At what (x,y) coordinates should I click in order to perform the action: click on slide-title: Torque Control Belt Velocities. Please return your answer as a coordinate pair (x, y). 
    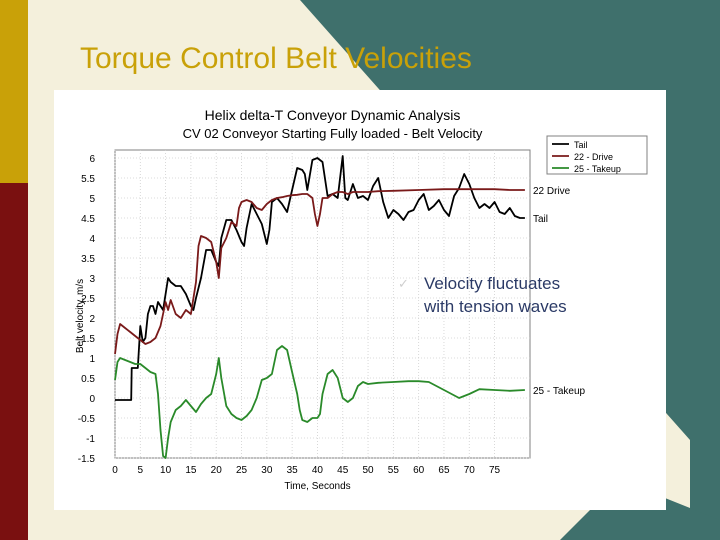
    Looking at the image, I should click on (276, 58).